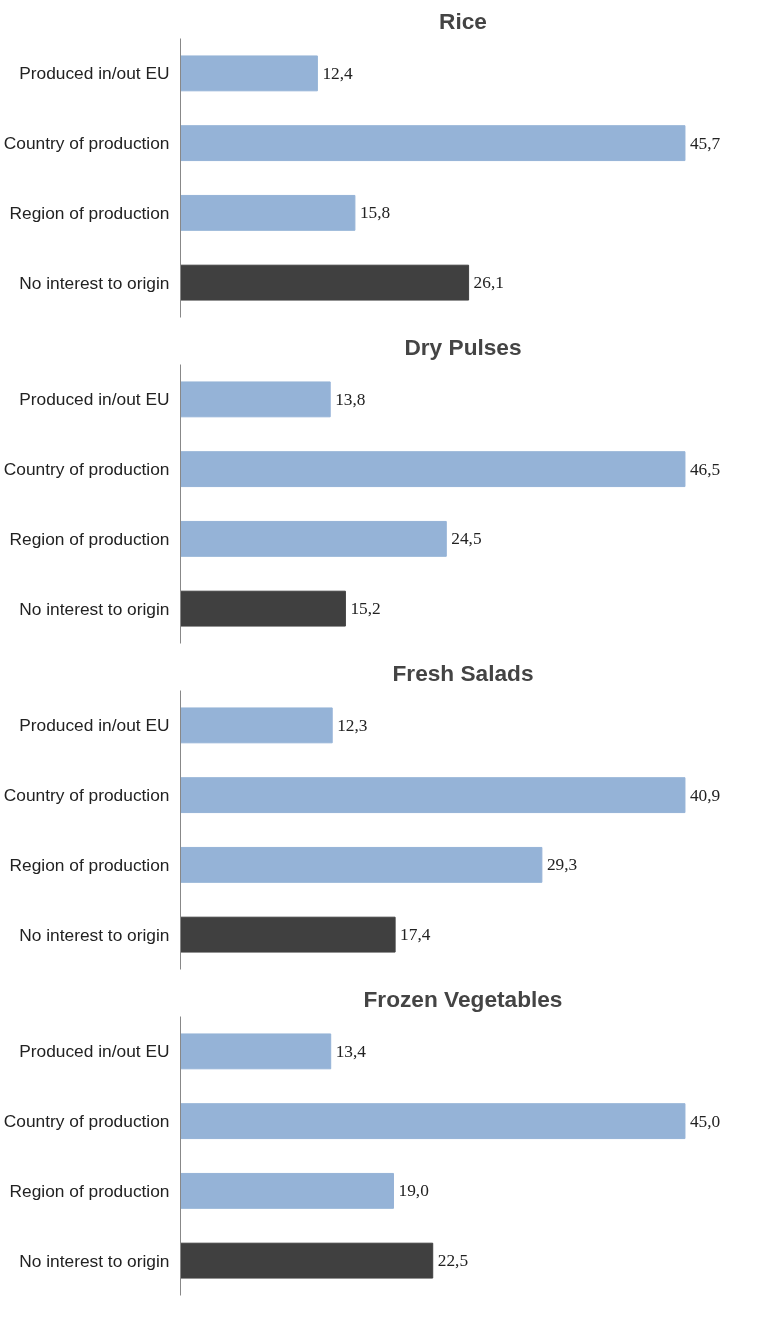 The height and width of the screenshot is (1318, 771). Describe the element at coordinates (463, 672) in the screenshot. I see `chart-title: Fresh Salads` at that location.